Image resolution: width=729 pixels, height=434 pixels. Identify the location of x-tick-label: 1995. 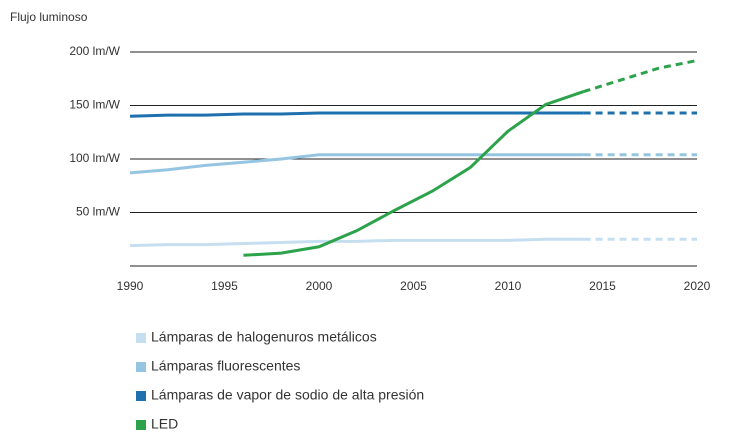
(224, 286).